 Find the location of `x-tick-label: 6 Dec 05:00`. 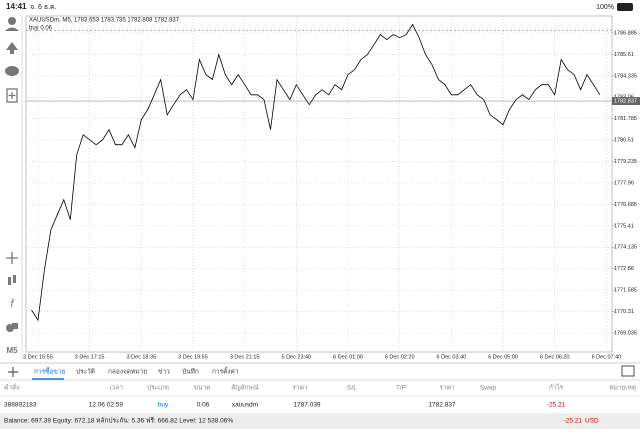

x-tick-label: 6 Dec 05:00 is located at coordinates (503, 357).